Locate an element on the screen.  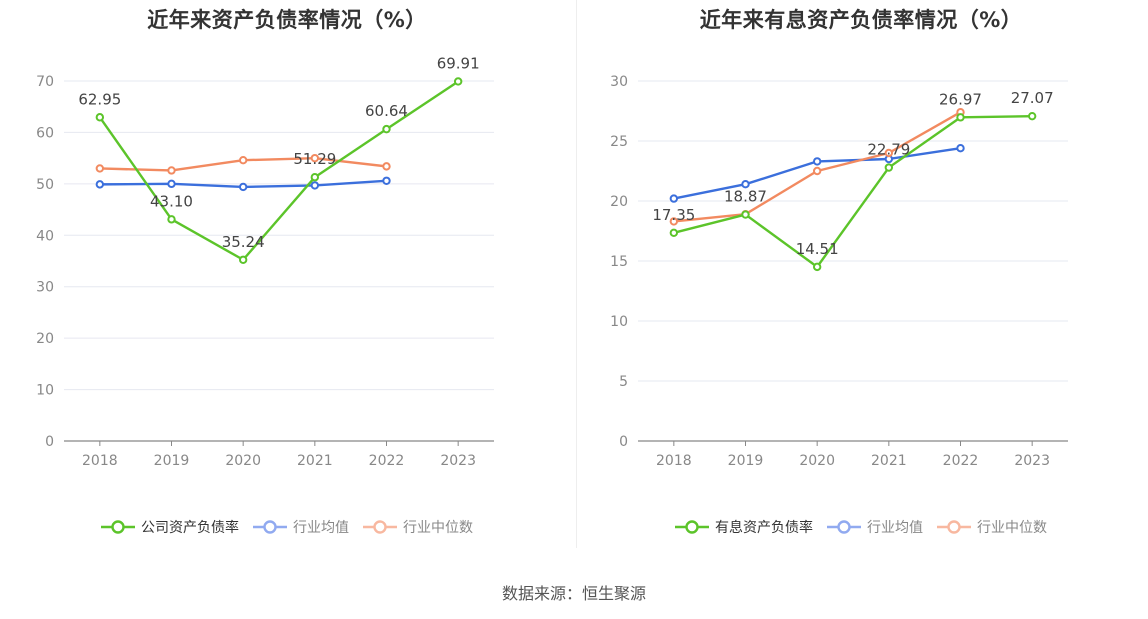
data-source-note: 数据来源：恒生聚源 is located at coordinates (573, 593).